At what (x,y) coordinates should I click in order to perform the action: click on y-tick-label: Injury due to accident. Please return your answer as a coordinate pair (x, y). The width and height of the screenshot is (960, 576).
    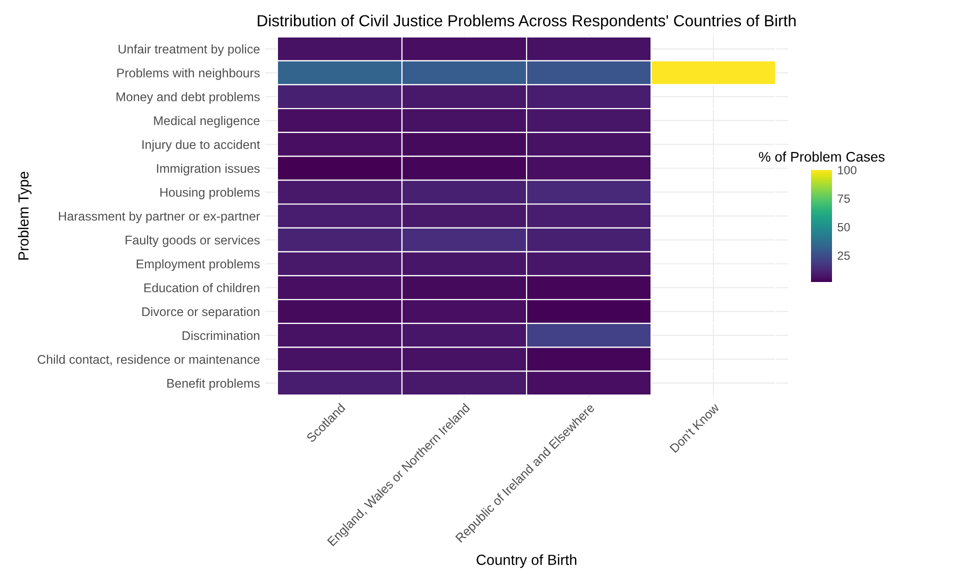
    Looking at the image, I should click on (201, 146).